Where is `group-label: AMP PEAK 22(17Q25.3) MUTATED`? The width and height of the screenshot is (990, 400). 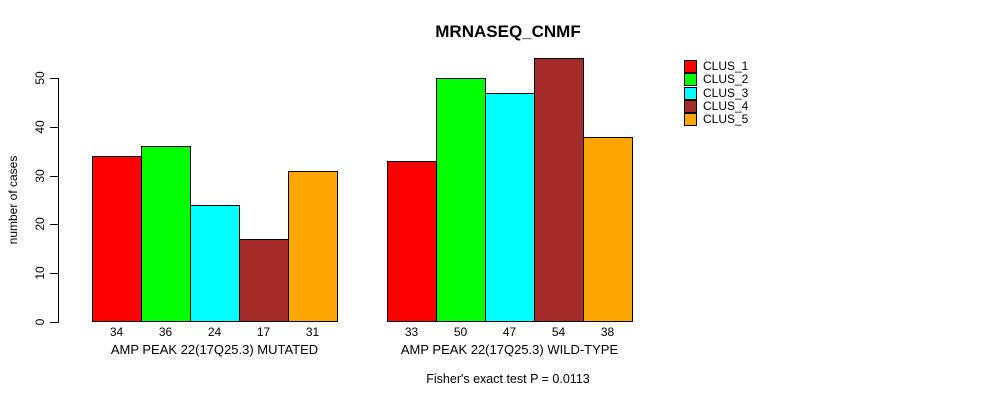 group-label: AMP PEAK 22(17Q25.3) MUTATED is located at coordinates (214, 349).